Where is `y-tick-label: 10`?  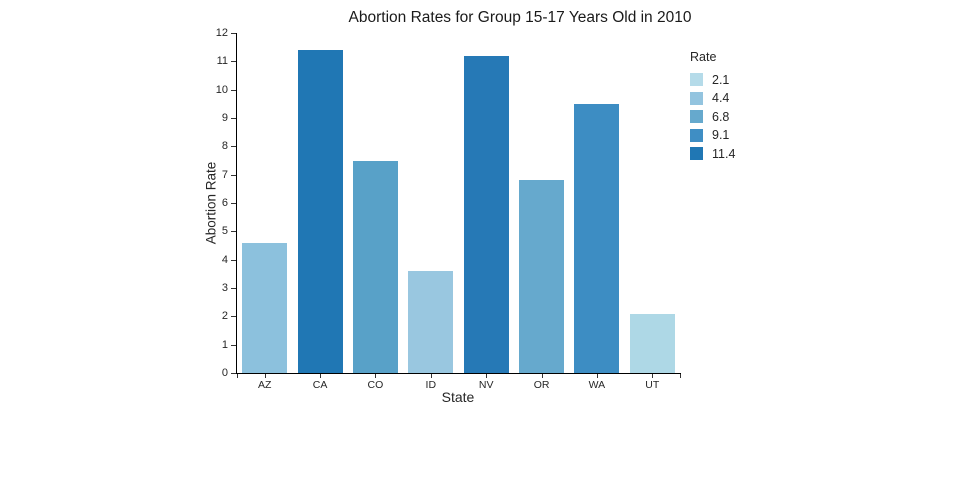
y-tick-label: 10 is located at coordinates (221, 89).